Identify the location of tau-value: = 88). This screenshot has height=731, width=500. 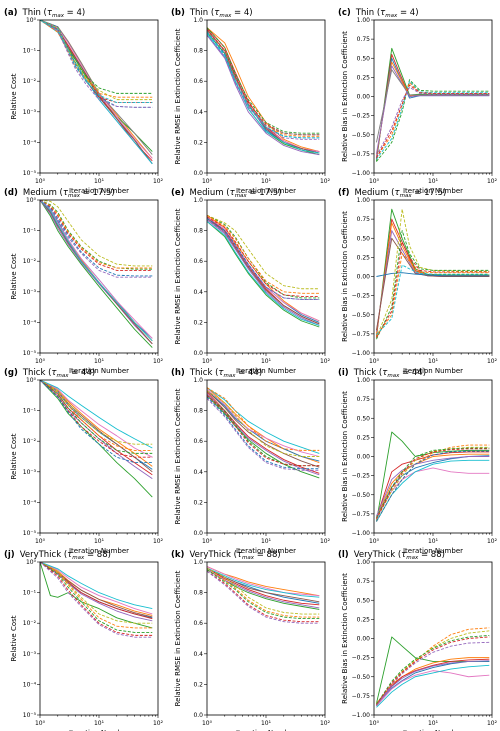
(431, 555).